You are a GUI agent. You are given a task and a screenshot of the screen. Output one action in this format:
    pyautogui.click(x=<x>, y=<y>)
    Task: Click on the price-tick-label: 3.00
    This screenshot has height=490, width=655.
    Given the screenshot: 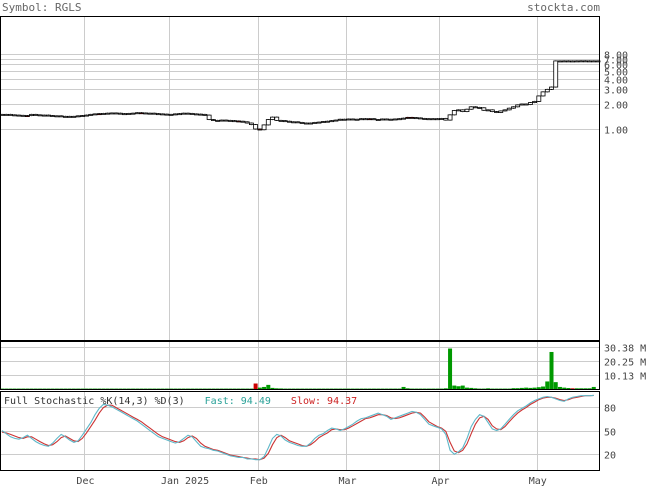 What is the action you would take?
    pyautogui.click(x=616, y=91)
    